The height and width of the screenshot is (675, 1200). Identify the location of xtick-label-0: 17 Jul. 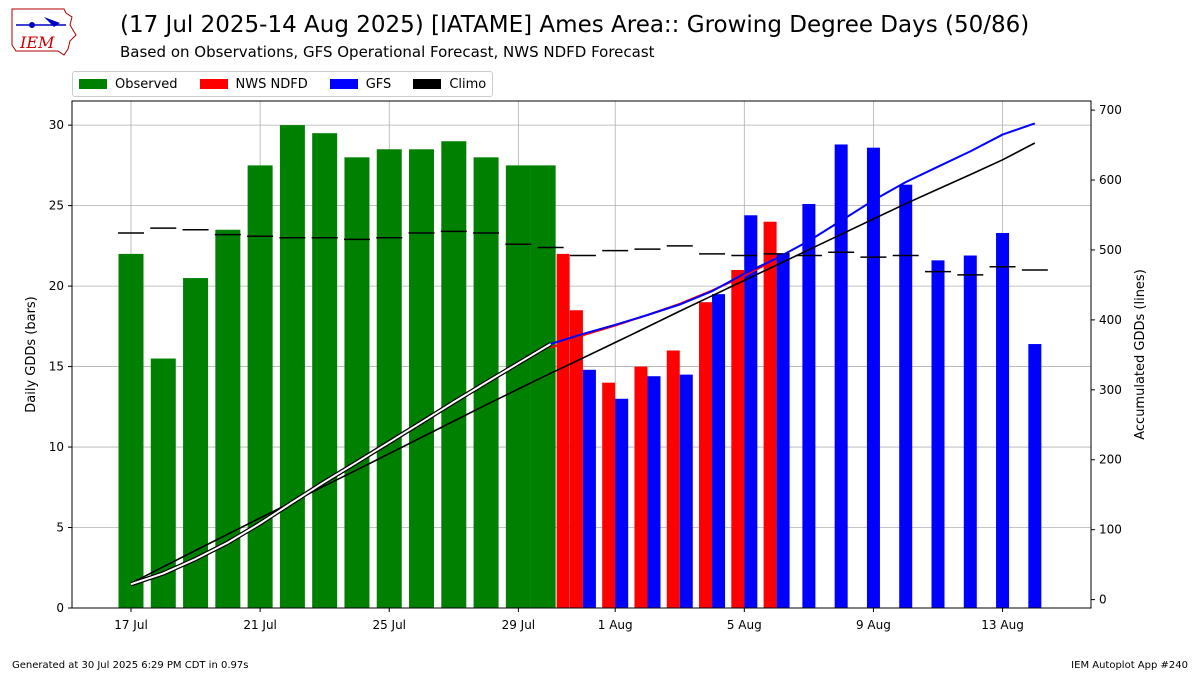
(131, 625).